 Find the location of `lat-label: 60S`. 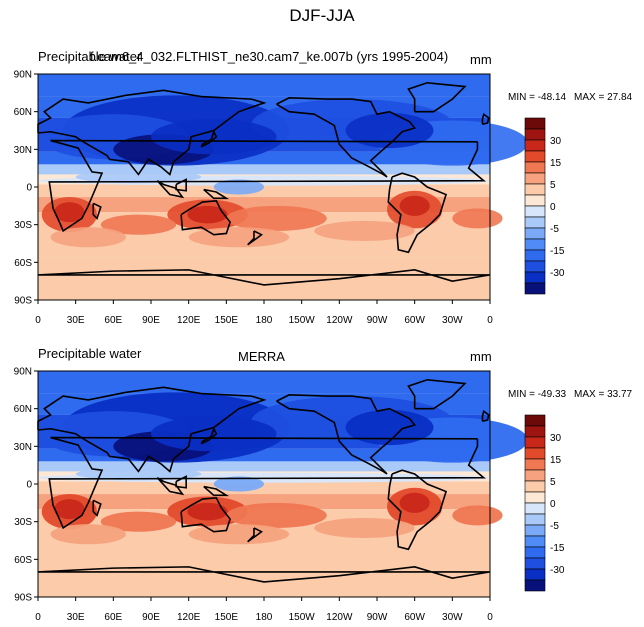

lat-label: 60S is located at coordinates (23, 263).